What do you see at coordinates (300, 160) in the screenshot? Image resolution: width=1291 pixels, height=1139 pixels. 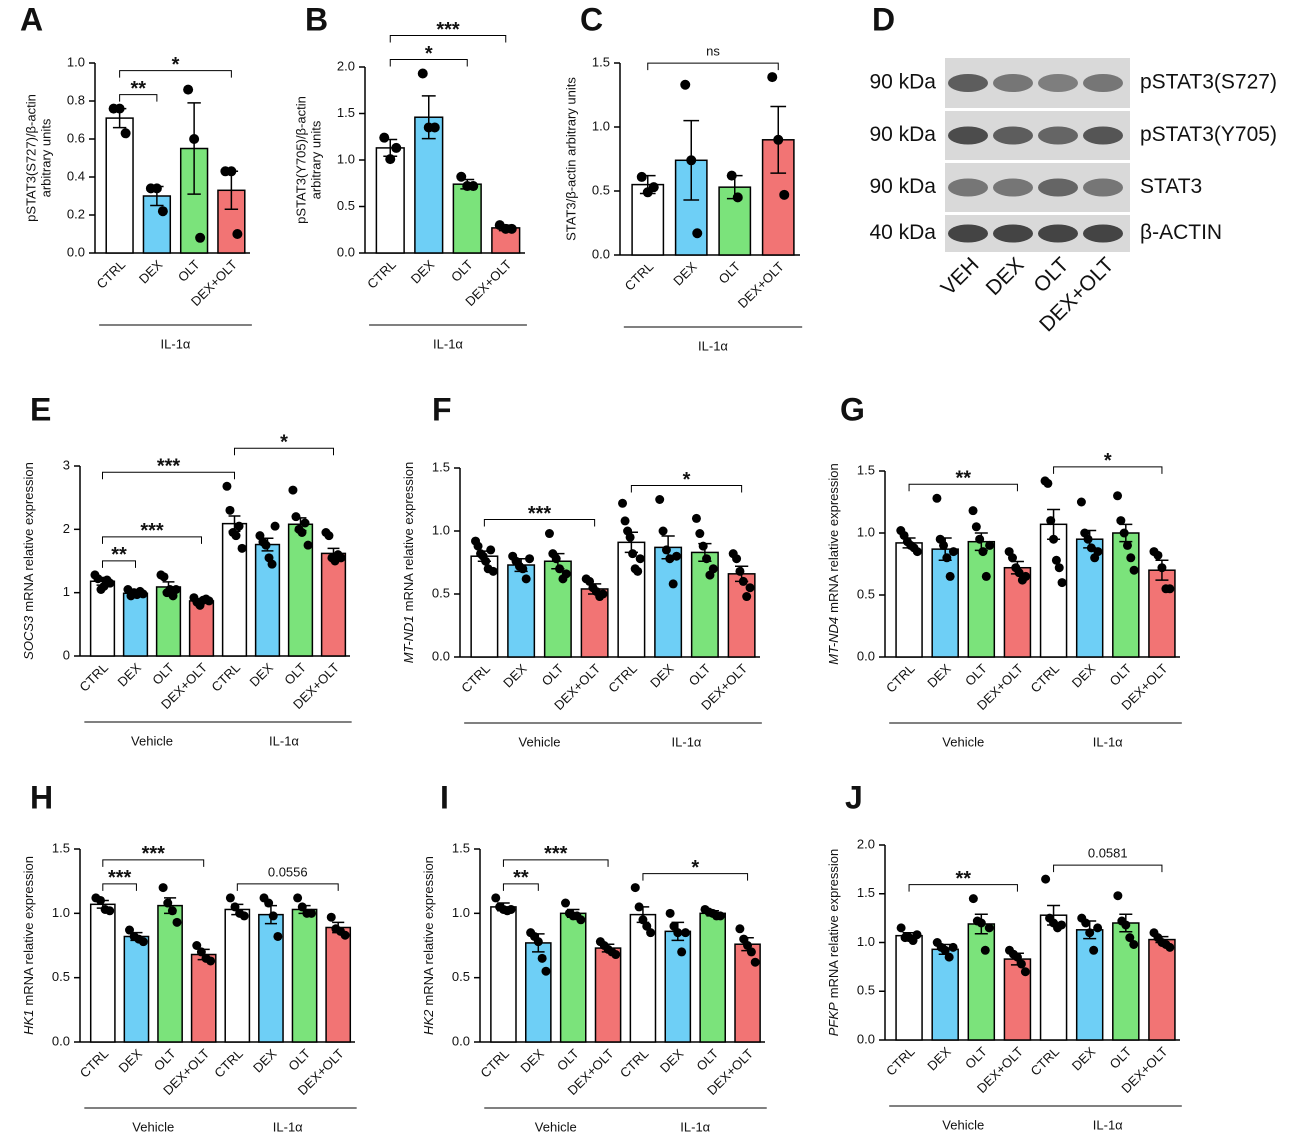 I see `y-axis-label: pSTAT3(Y705)/β-actin` at bounding box center [300, 160].